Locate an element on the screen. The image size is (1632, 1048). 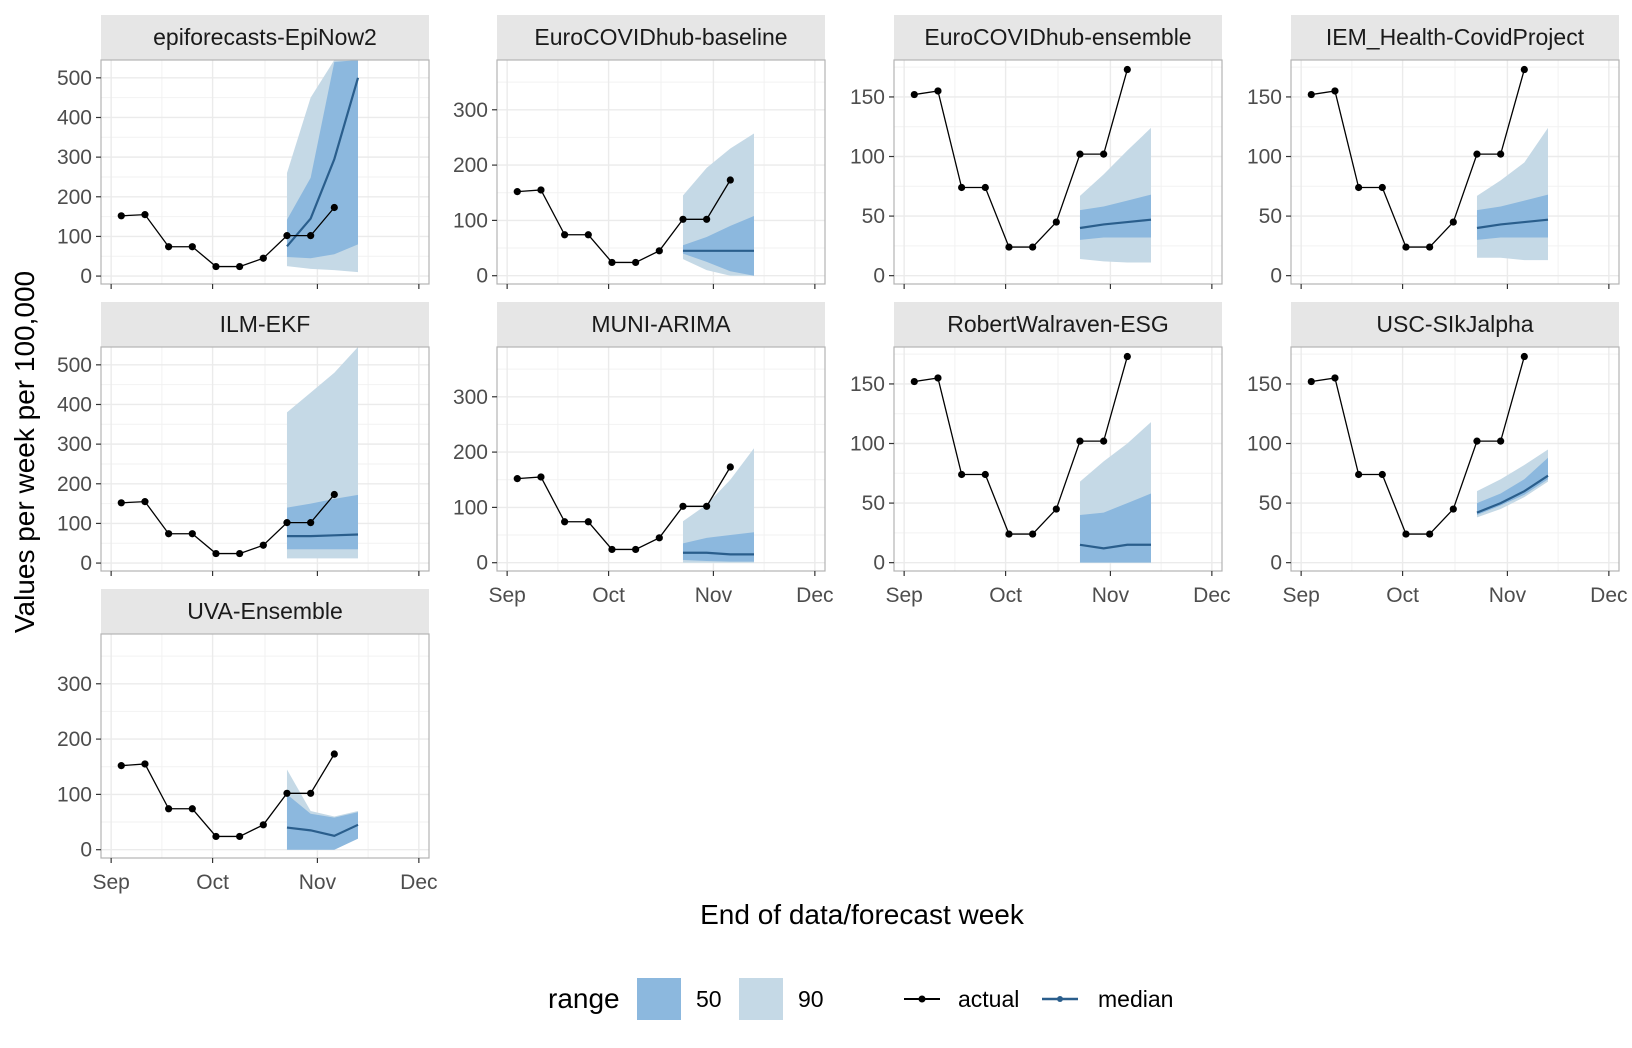
facet-title: MUNI-ARIMA is located at coordinates (661, 324).